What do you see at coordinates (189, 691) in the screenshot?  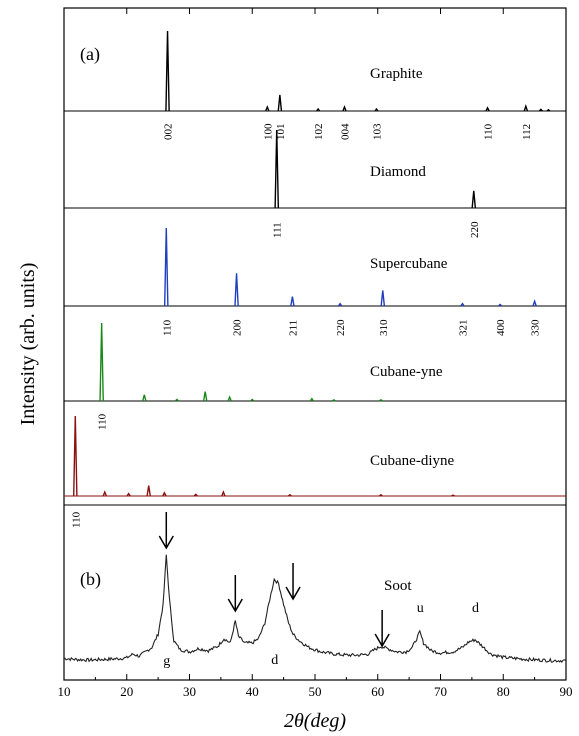 I see `x-tick-label: 30` at bounding box center [189, 691].